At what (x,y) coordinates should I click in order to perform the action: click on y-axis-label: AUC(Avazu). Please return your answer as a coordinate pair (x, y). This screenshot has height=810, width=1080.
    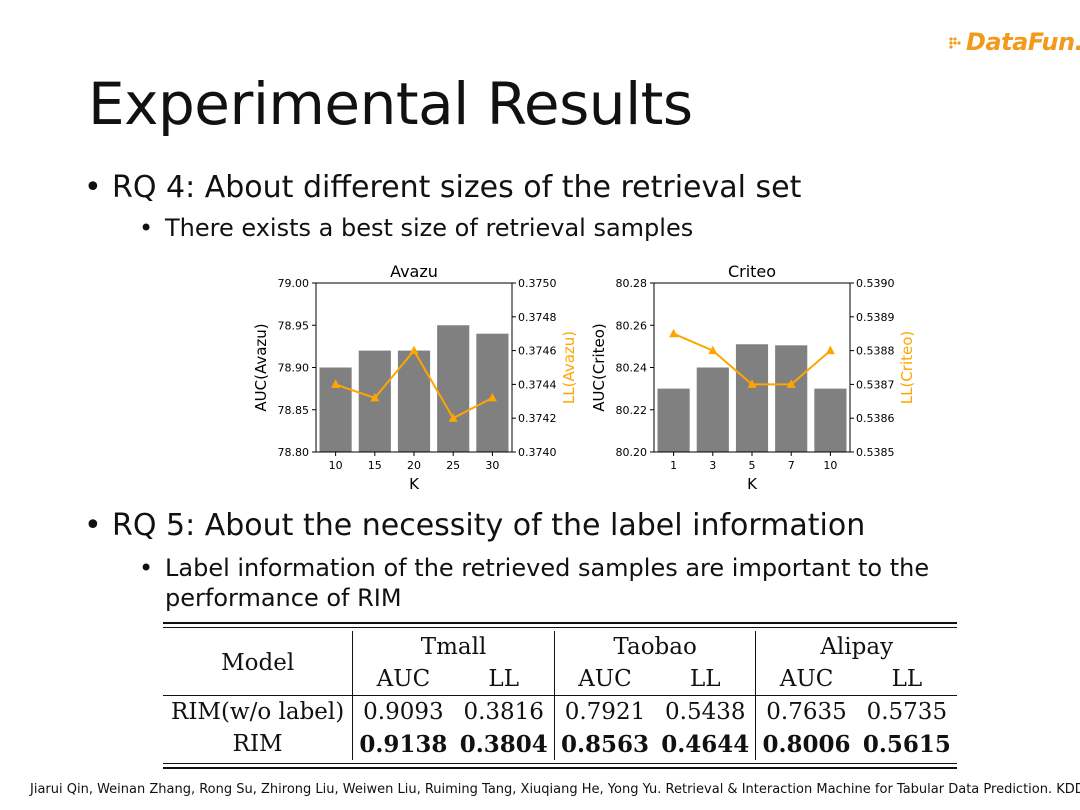
    Looking at the image, I should click on (261, 367).